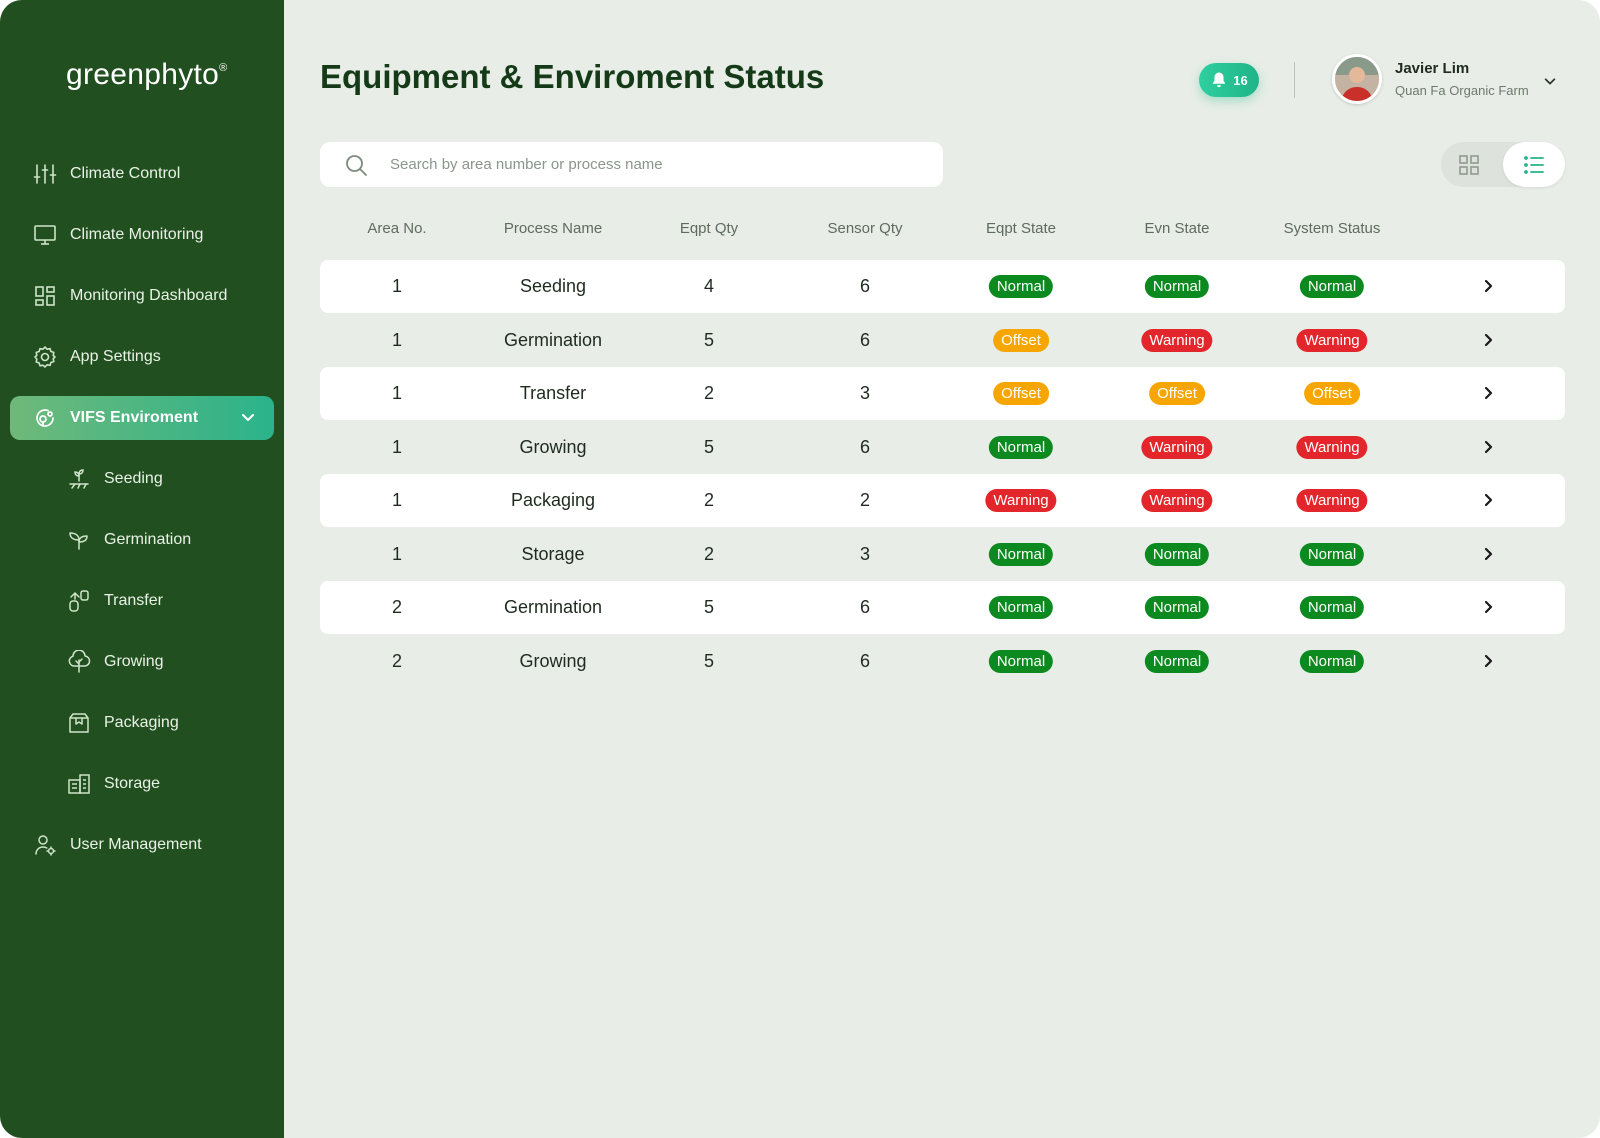 The width and height of the screenshot is (1600, 1138). What do you see at coordinates (45, 296) in the screenshot?
I see `dashboard-icon` at bounding box center [45, 296].